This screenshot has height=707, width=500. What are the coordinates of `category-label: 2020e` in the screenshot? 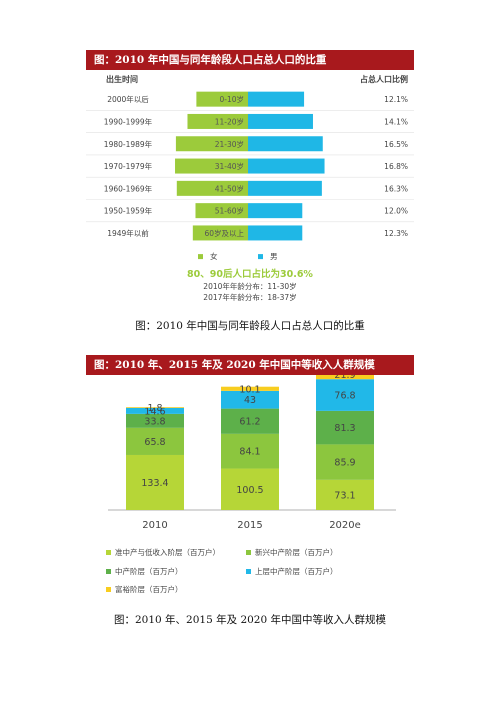 It's located at (345, 525).